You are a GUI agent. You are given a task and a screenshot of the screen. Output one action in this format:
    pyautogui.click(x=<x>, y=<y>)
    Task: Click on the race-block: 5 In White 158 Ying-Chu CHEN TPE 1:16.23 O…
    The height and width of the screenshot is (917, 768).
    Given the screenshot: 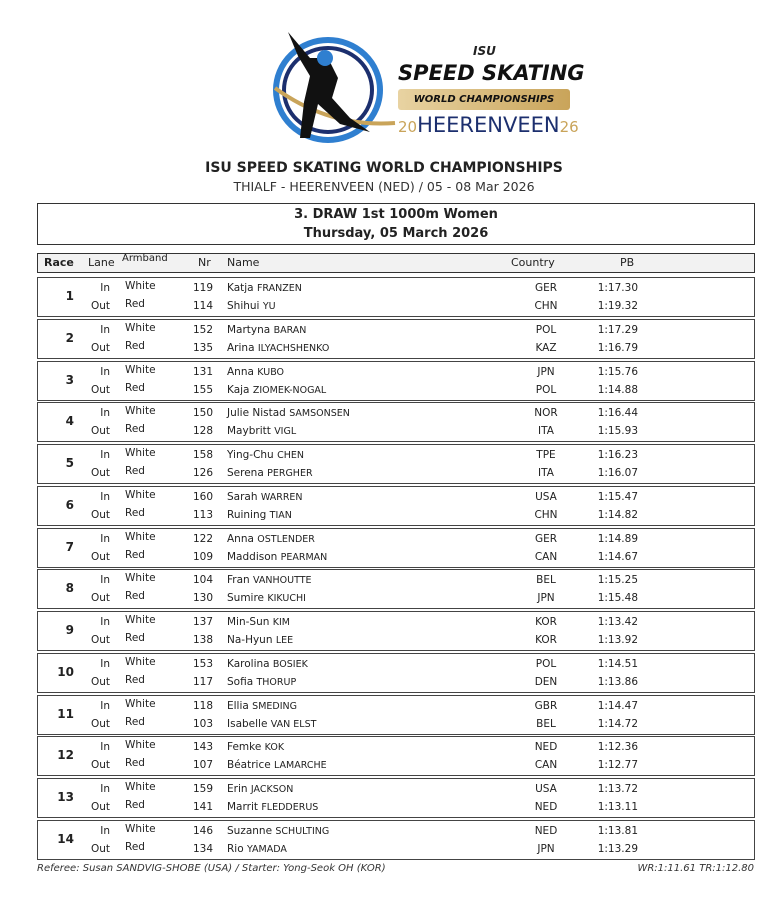 What is the action you would take?
    pyautogui.click(x=396, y=464)
    